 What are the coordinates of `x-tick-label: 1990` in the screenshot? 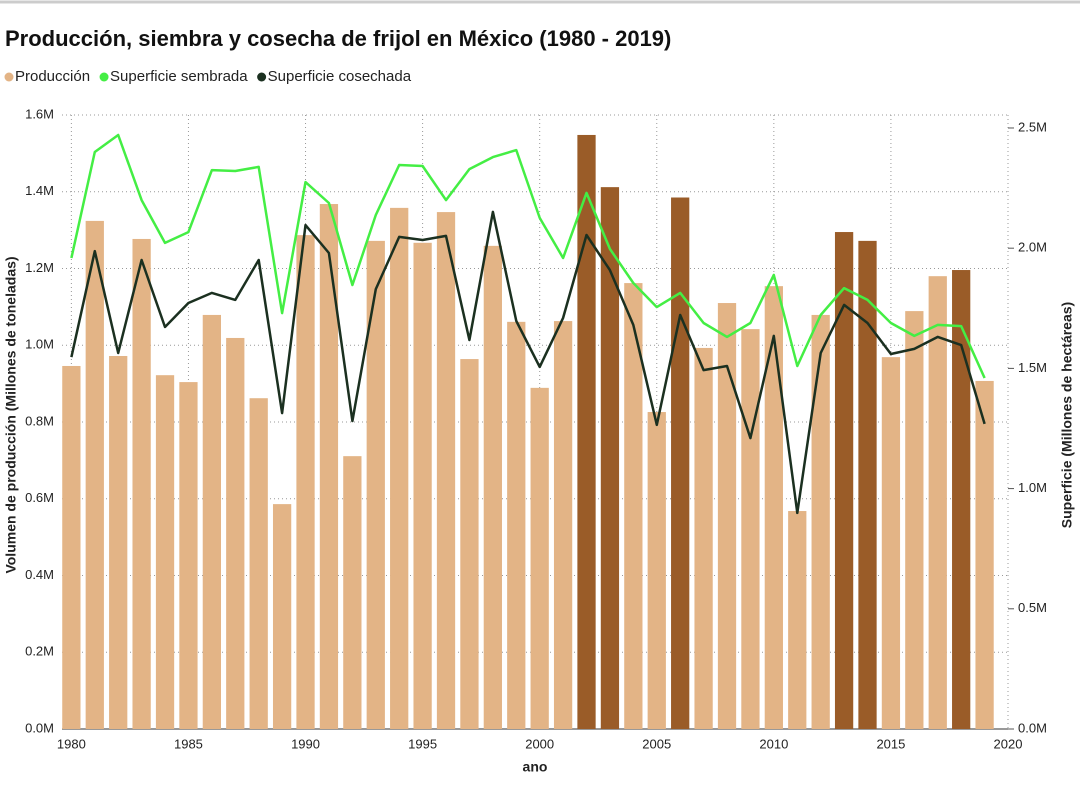 It's located at (305, 743).